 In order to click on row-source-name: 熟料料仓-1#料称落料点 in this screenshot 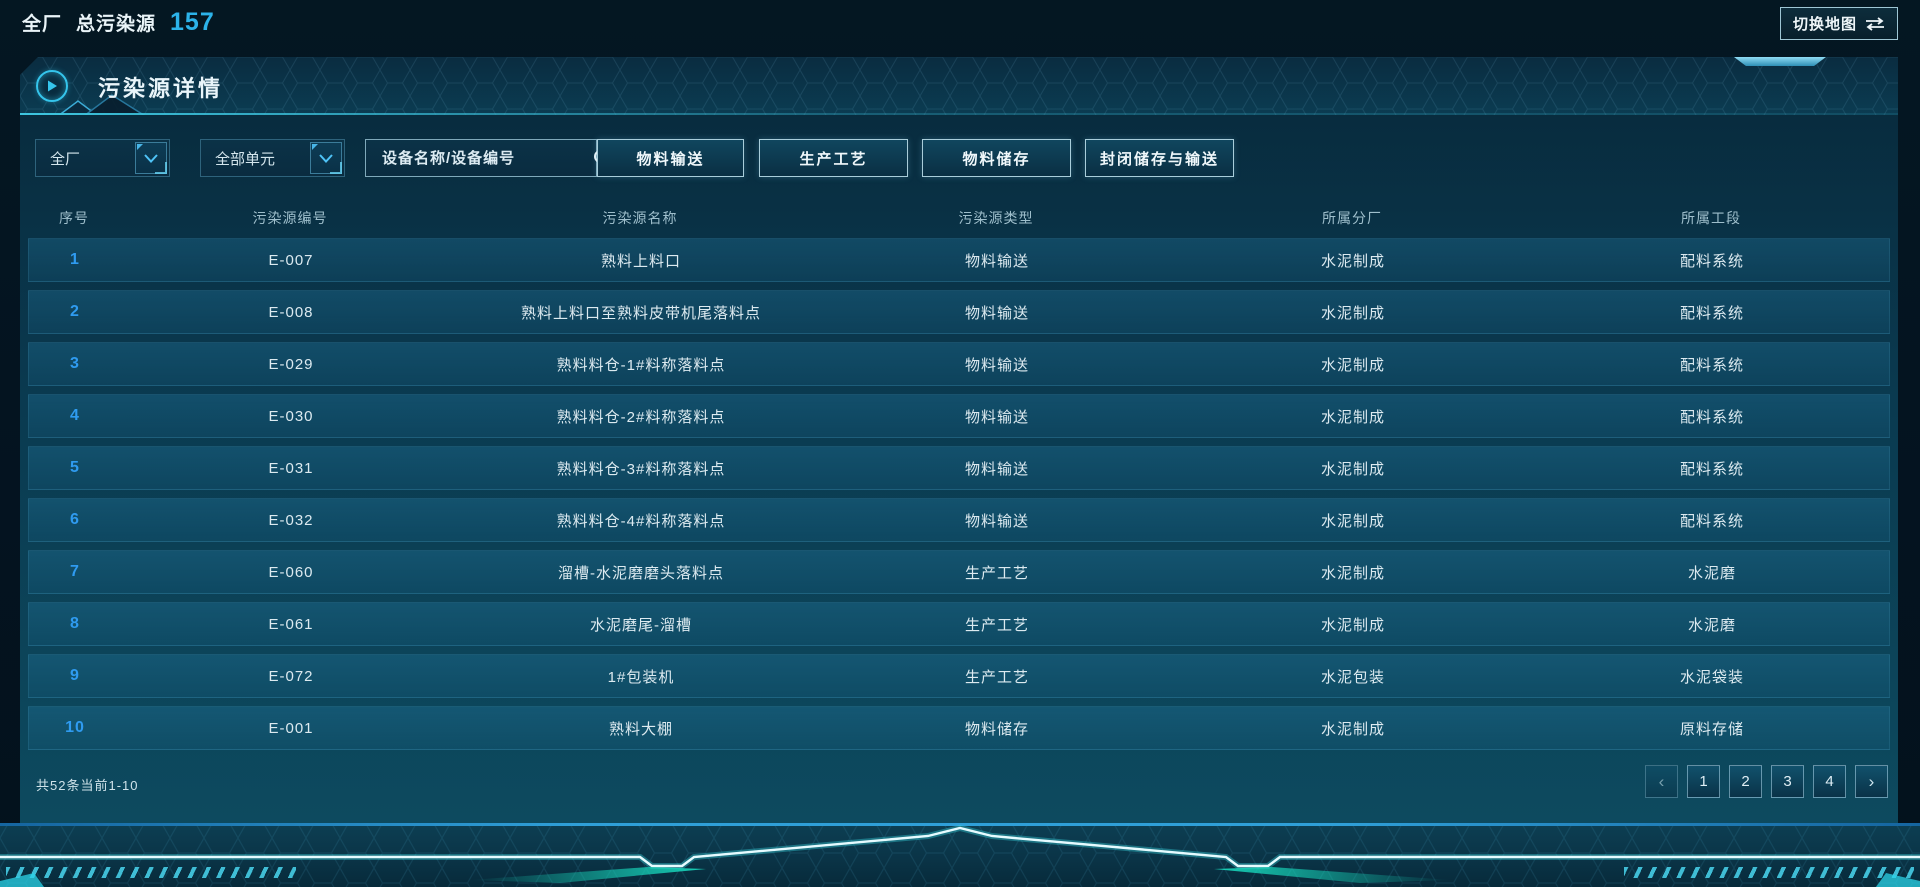, I will do `click(641, 365)`.